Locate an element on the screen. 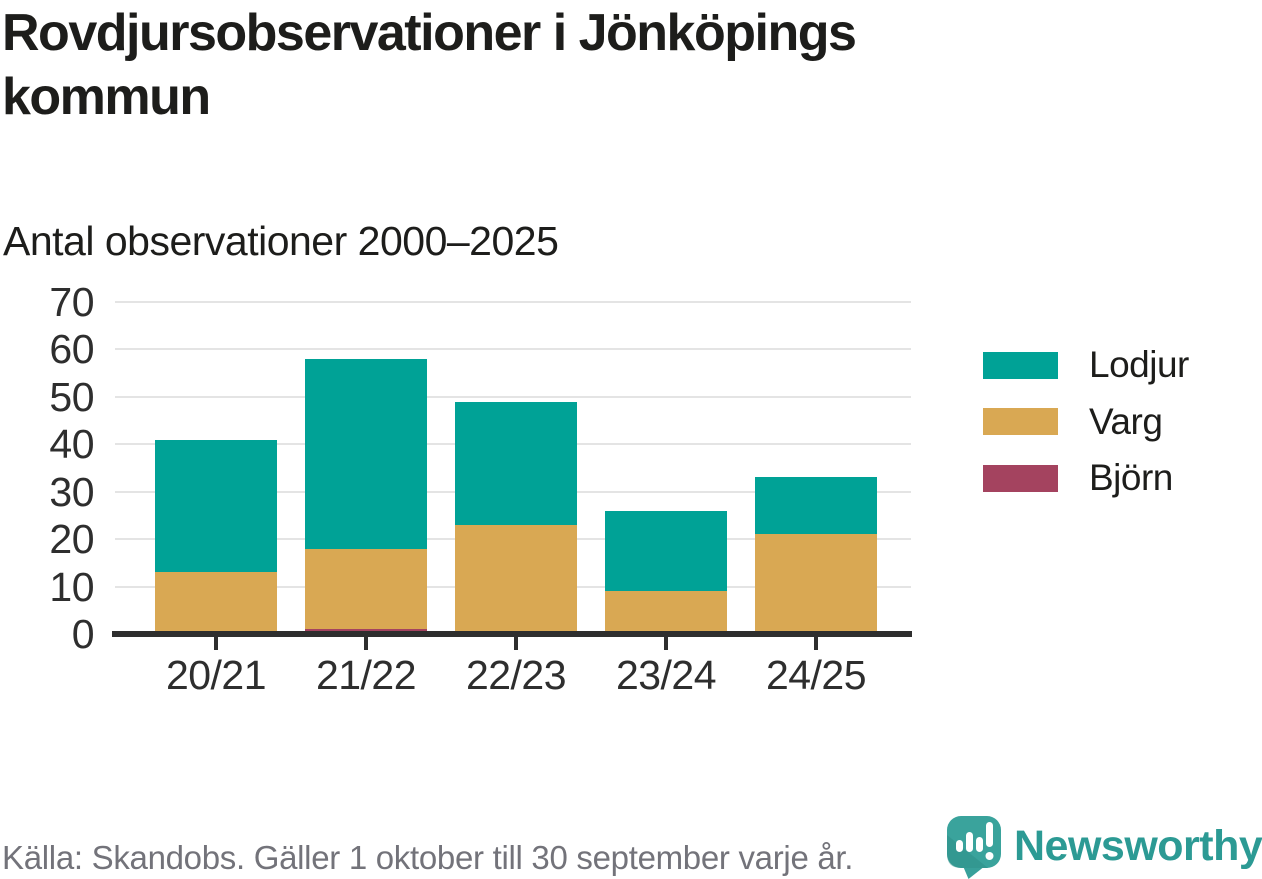 The width and height of the screenshot is (1262, 879). legend-swatch-lodjur is located at coordinates (1020, 365).